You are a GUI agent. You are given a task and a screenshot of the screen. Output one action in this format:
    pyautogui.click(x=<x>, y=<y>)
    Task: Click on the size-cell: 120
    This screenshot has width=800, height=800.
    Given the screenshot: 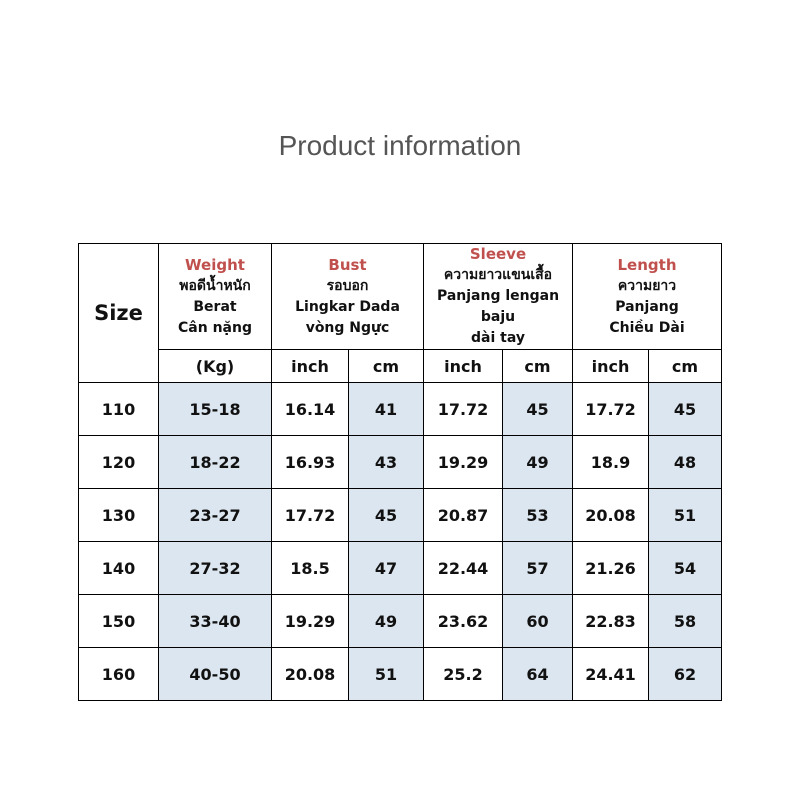 What is the action you would take?
    pyautogui.click(x=118, y=462)
    